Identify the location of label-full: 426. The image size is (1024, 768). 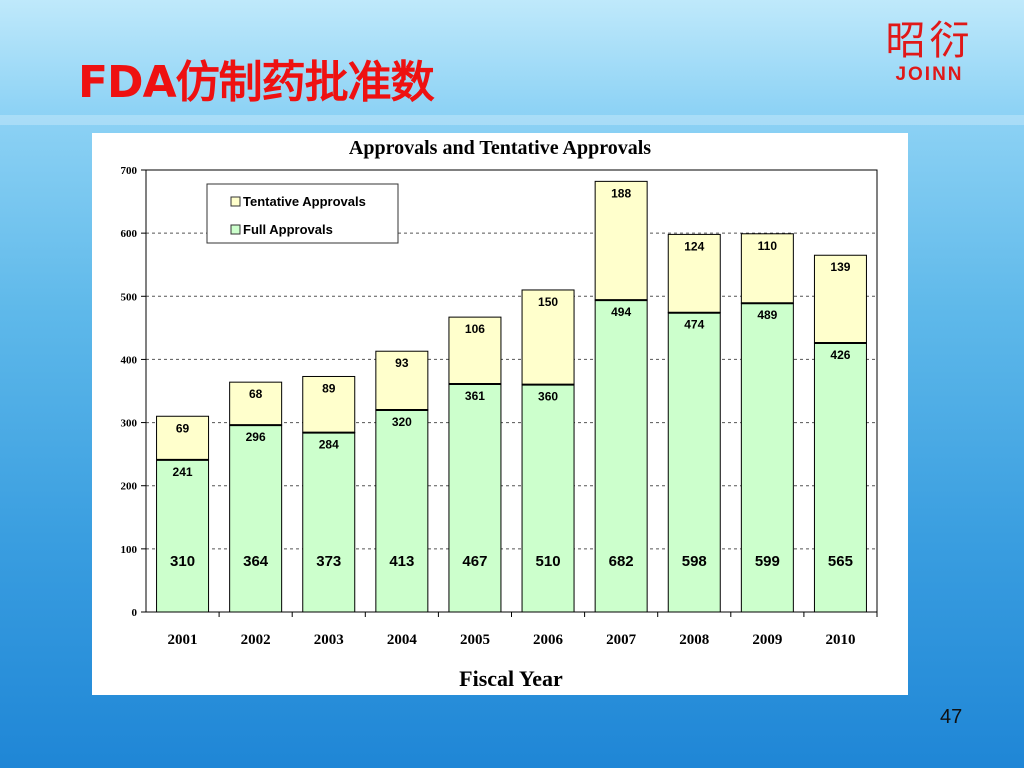
(840, 355).